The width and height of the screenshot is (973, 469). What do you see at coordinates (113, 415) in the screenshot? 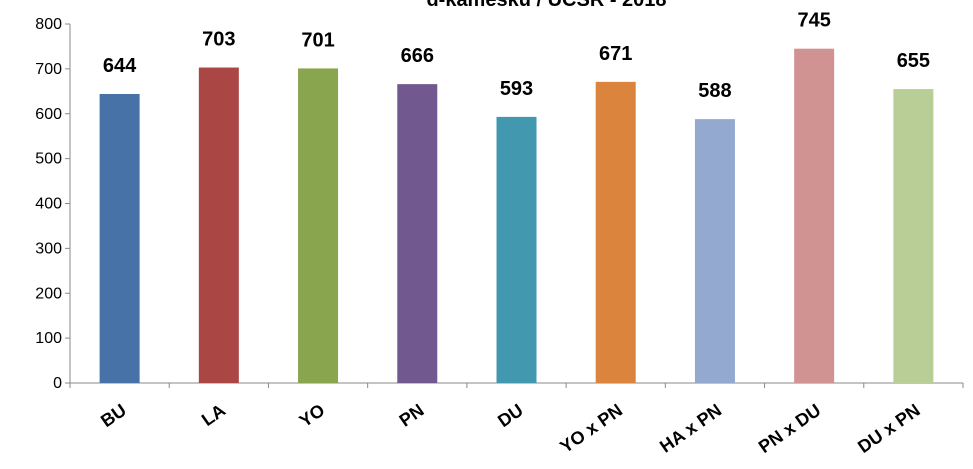
I see `x-tick-label: BU` at bounding box center [113, 415].